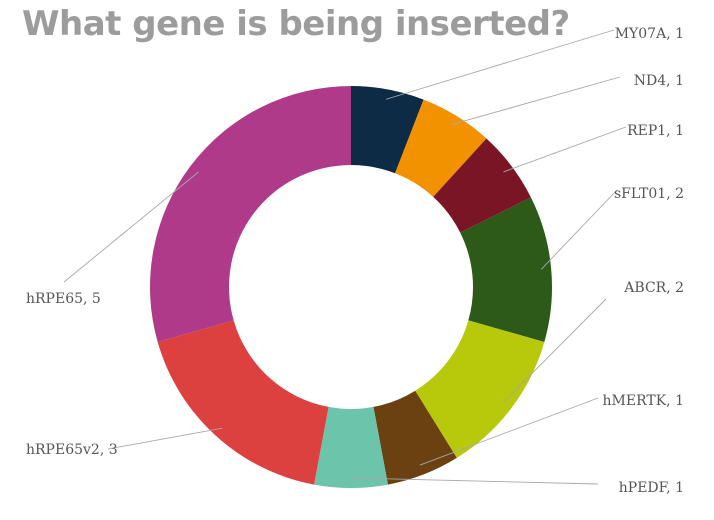 The width and height of the screenshot is (714, 520). Describe the element at coordinates (387, 130) in the screenshot. I see `slice-my07a` at that location.